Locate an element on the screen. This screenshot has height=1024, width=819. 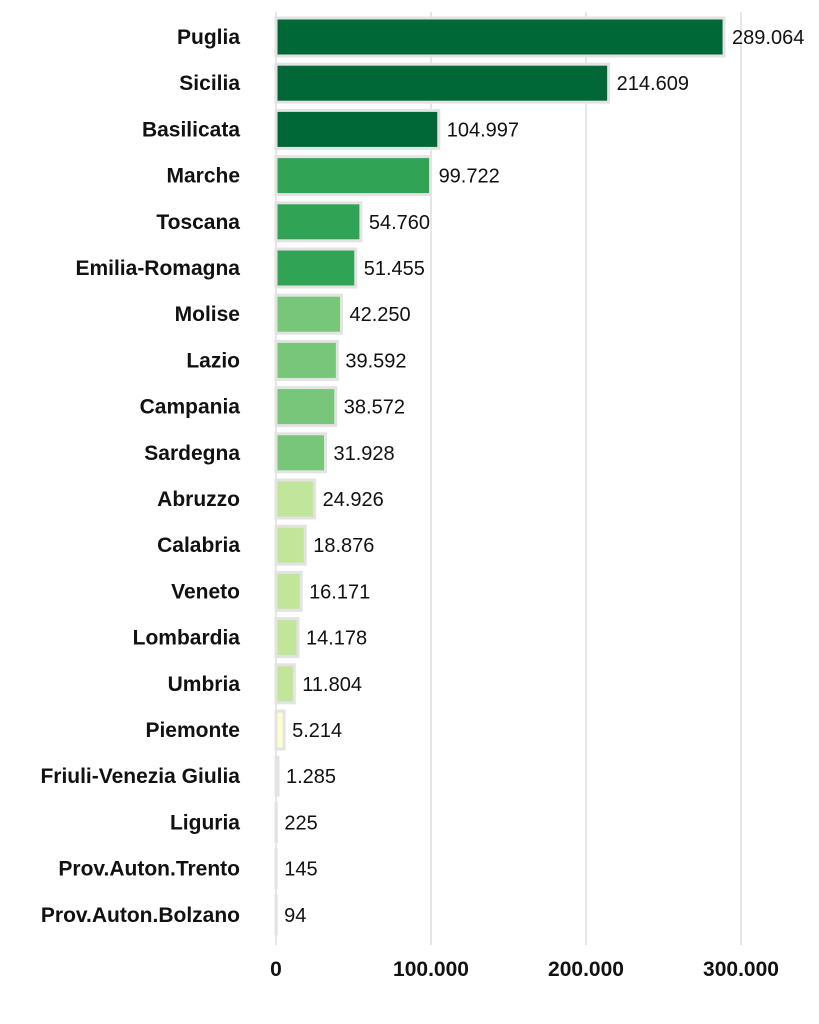
x-tick-label: 200.000 is located at coordinates (586, 969).